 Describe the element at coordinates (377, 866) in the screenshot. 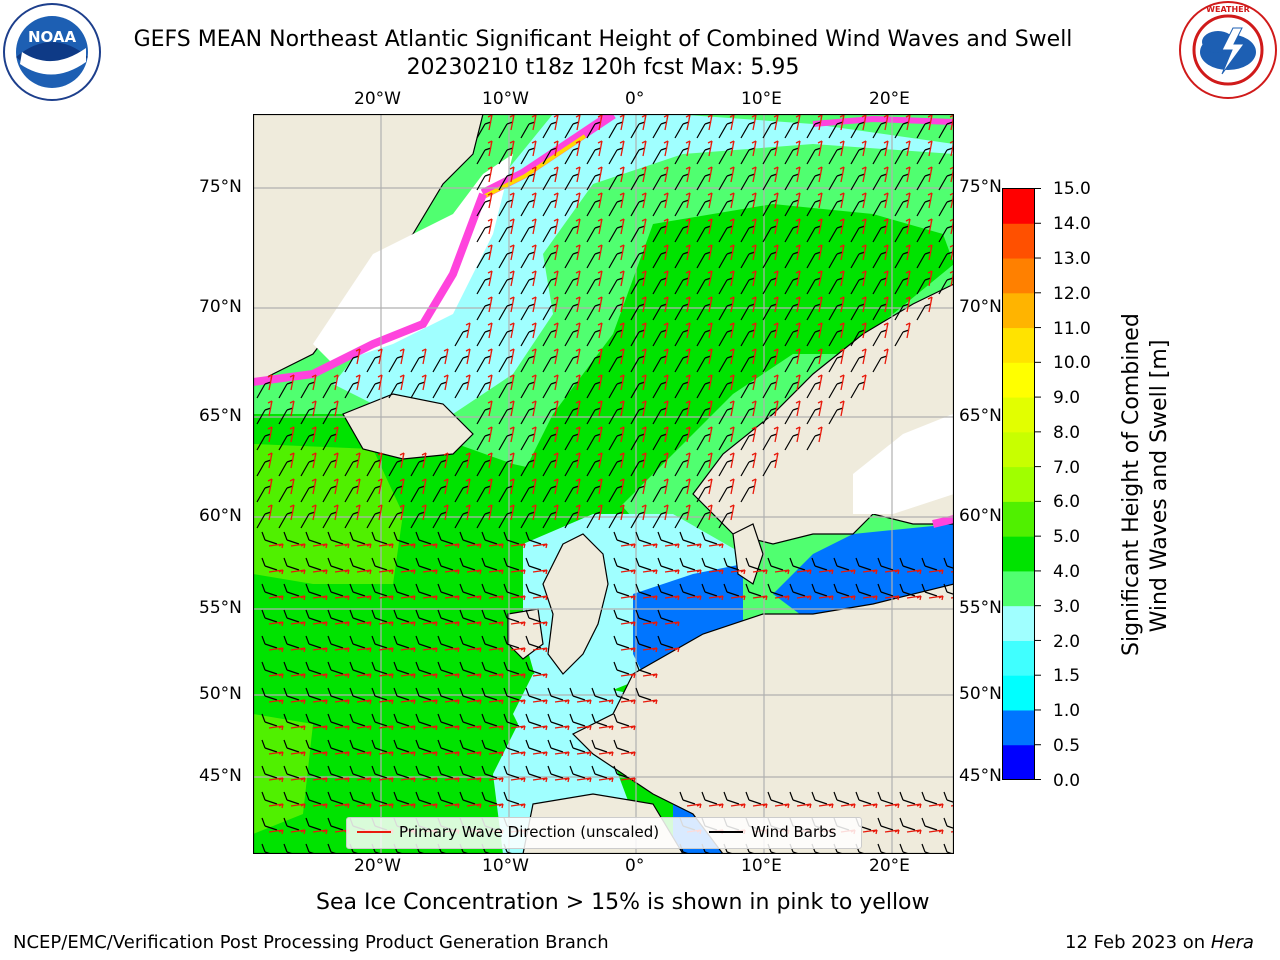

I see `lon-label-bottom: 20°W` at that location.